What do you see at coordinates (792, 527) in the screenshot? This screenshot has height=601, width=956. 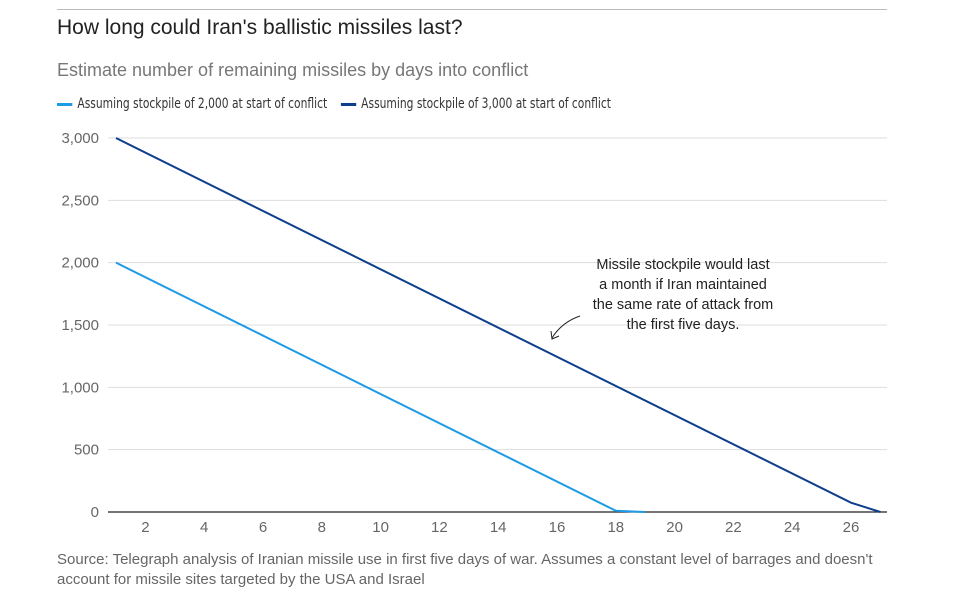 I see `x-tick-label: 24` at bounding box center [792, 527].